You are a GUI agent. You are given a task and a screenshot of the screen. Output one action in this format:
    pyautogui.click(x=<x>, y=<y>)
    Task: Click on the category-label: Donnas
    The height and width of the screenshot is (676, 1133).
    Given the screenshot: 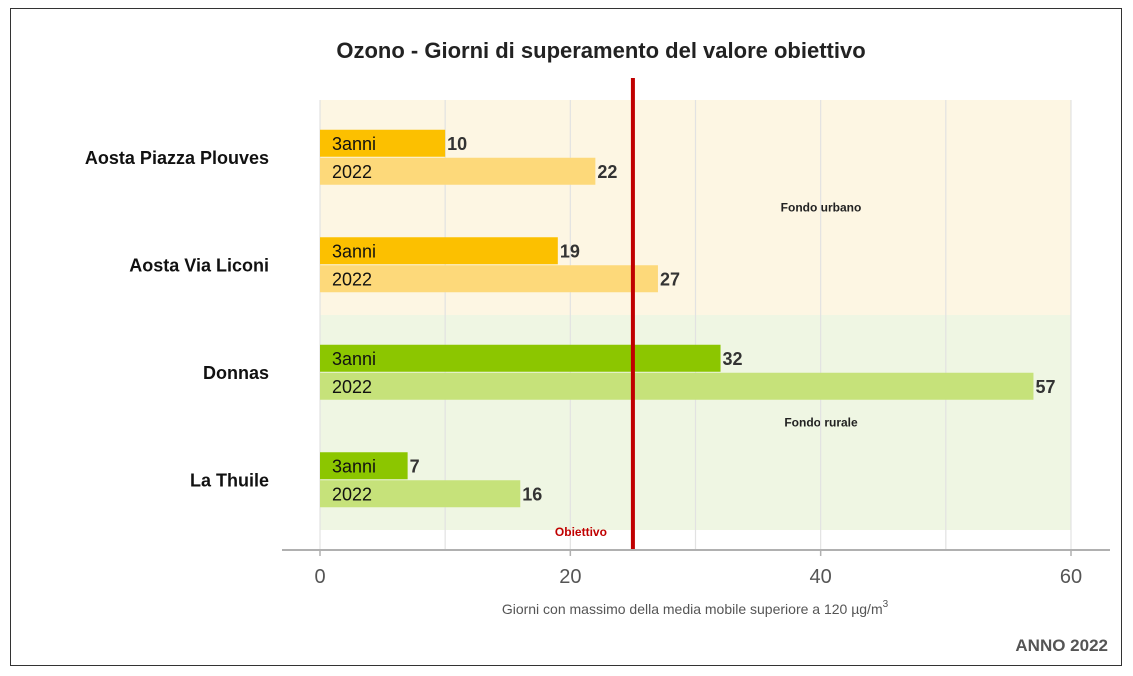 What is the action you would take?
    pyautogui.click(x=236, y=373)
    